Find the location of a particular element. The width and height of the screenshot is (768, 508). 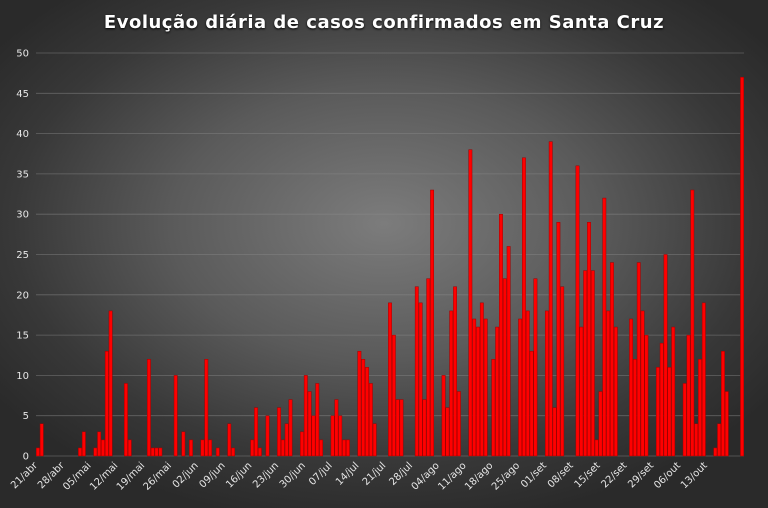

x-tick-label: 07/jul is located at coordinates (321, 474).